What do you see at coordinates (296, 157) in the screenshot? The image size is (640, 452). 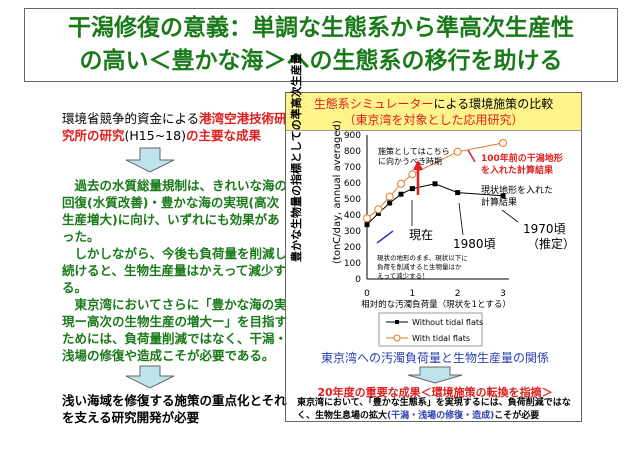 I see `y-axis-label: 豊かな生物量の指標としての準高次生産量` at bounding box center [296, 157].